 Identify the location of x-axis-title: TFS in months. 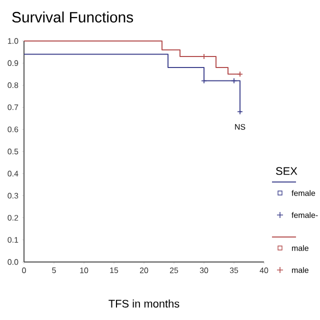
(144, 304).